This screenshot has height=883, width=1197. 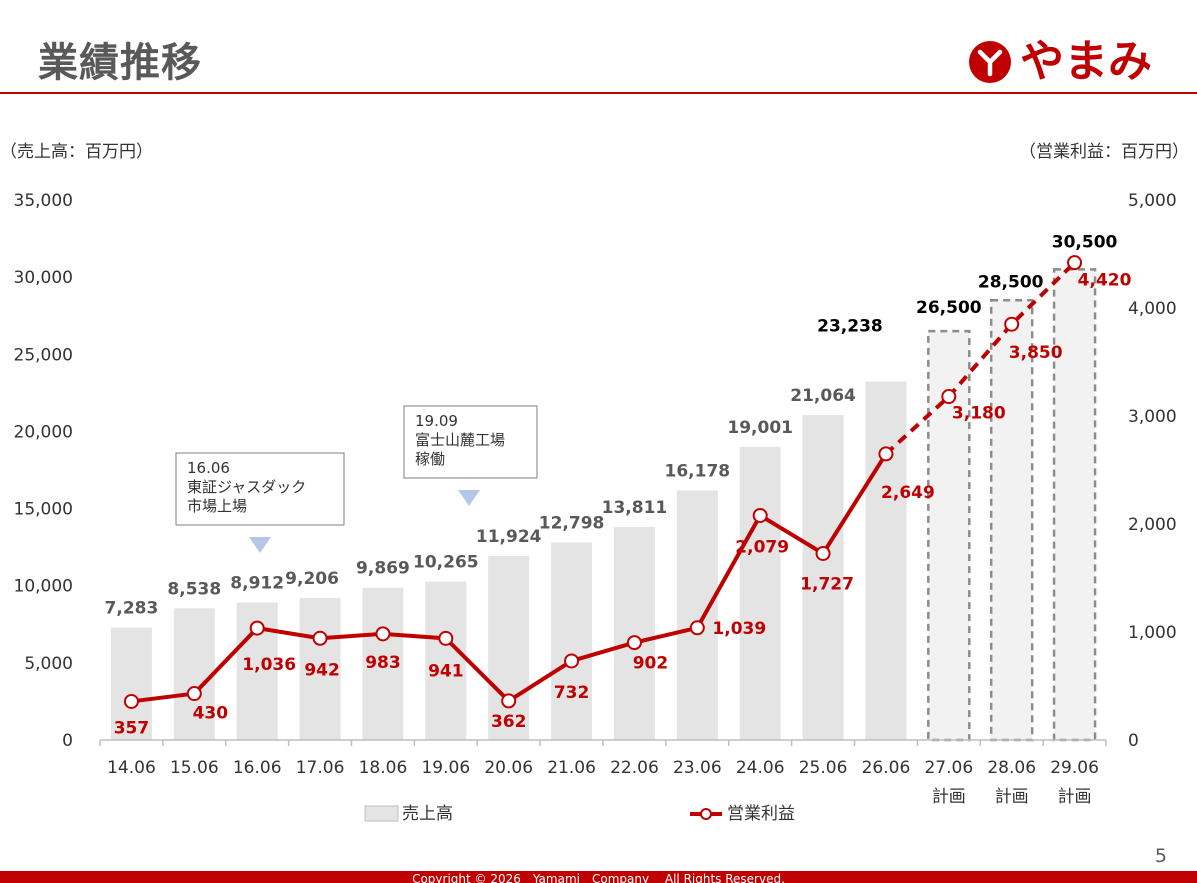 I want to click on annotation-text: 東証ジャスダック, so click(x=246, y=487).